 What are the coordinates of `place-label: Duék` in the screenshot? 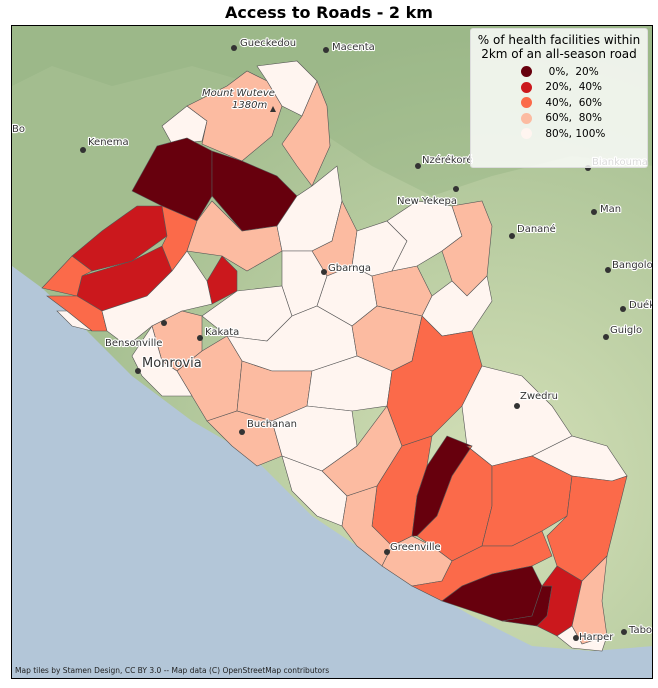 It's located at (641, 305).